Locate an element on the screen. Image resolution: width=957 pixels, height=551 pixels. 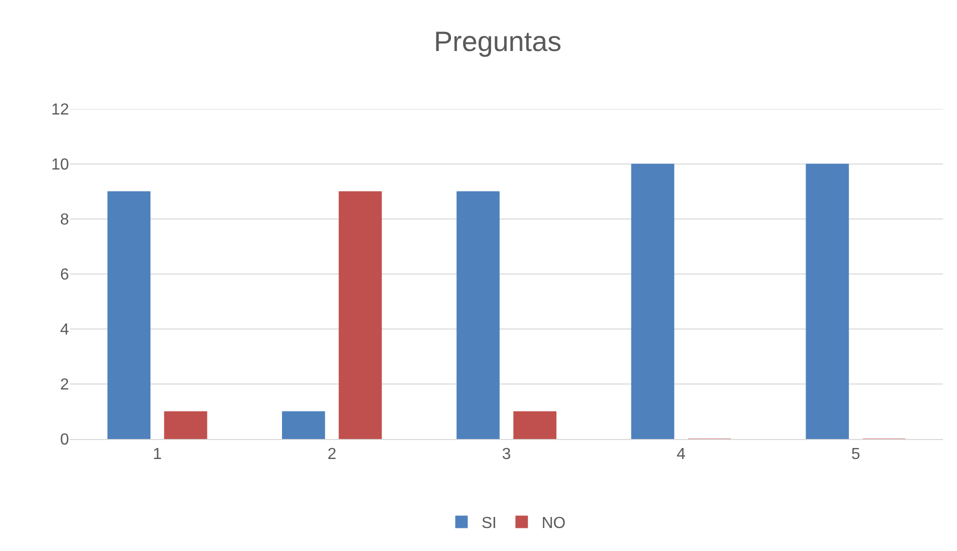
y-tick-label: 10 is located at coordinates (60, 165).